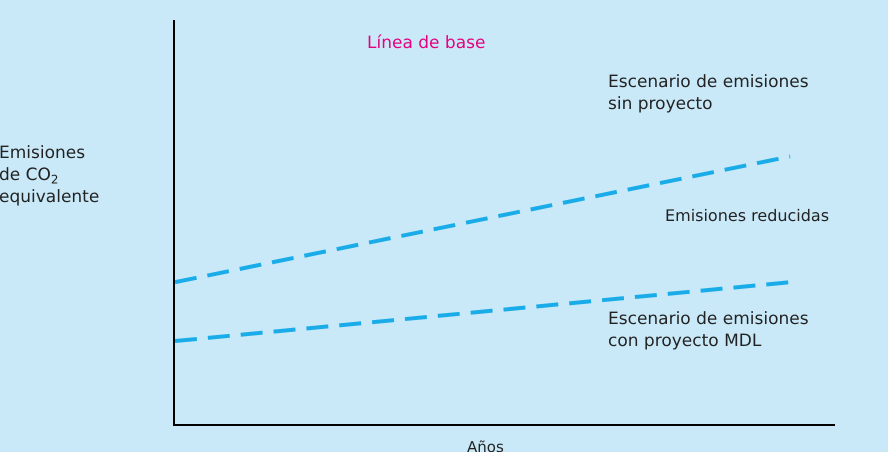 Image resolution: width=888 pixels, height=452 pixels. I want to click on x-axis-title: Años, so click(485, 445).